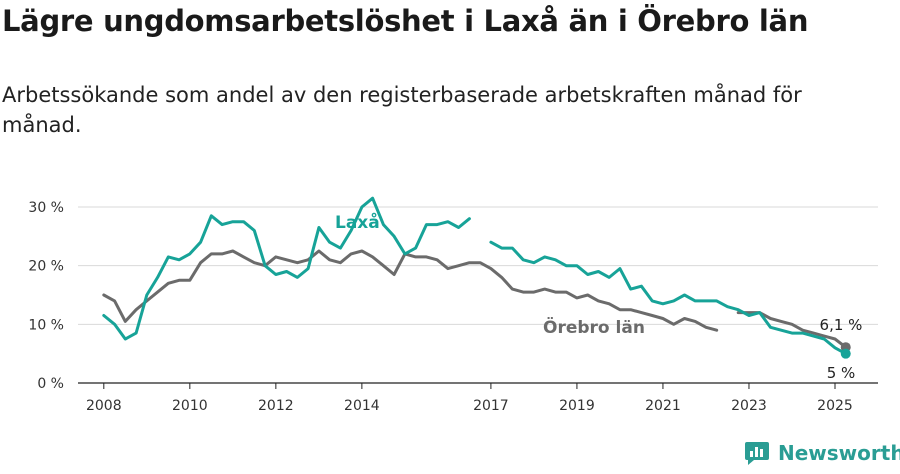 Image resolution: width=900 pixels, height=474 pixels. I want to click on series-name-label: Laxå, so click(357, 222).